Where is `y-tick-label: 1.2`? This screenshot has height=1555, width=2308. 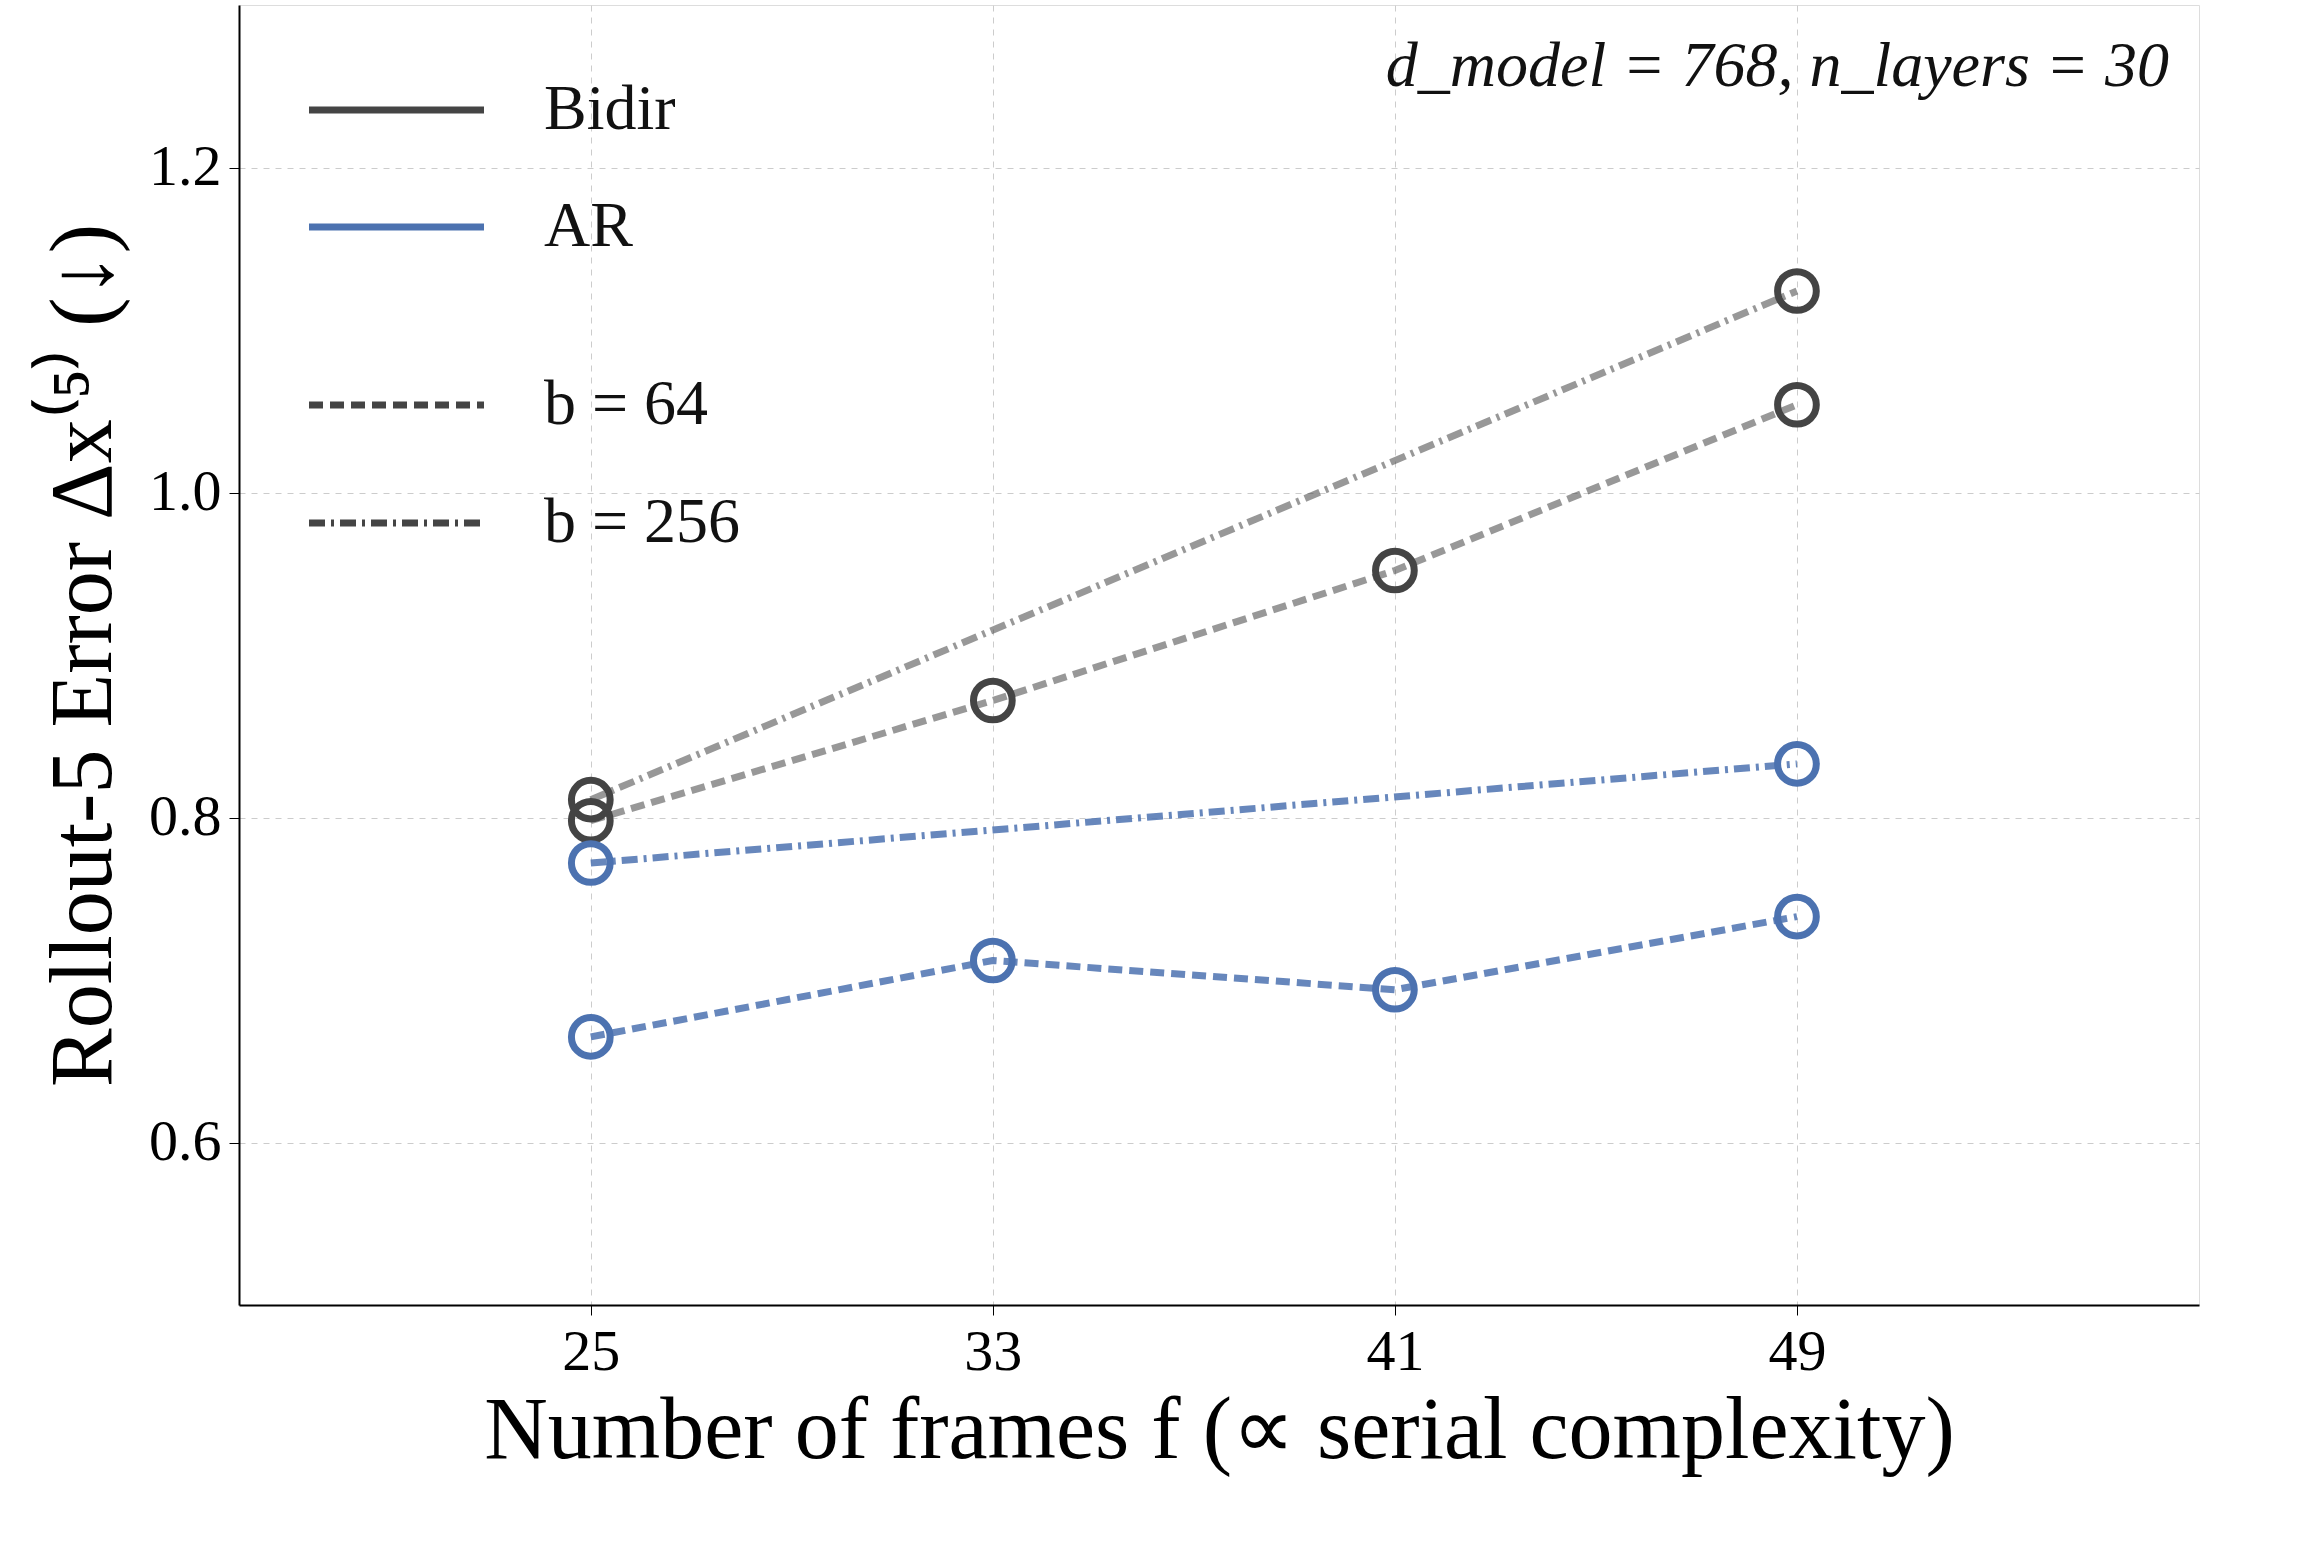 y-tick-label: 1.2 is located at coordinates (185, 165).